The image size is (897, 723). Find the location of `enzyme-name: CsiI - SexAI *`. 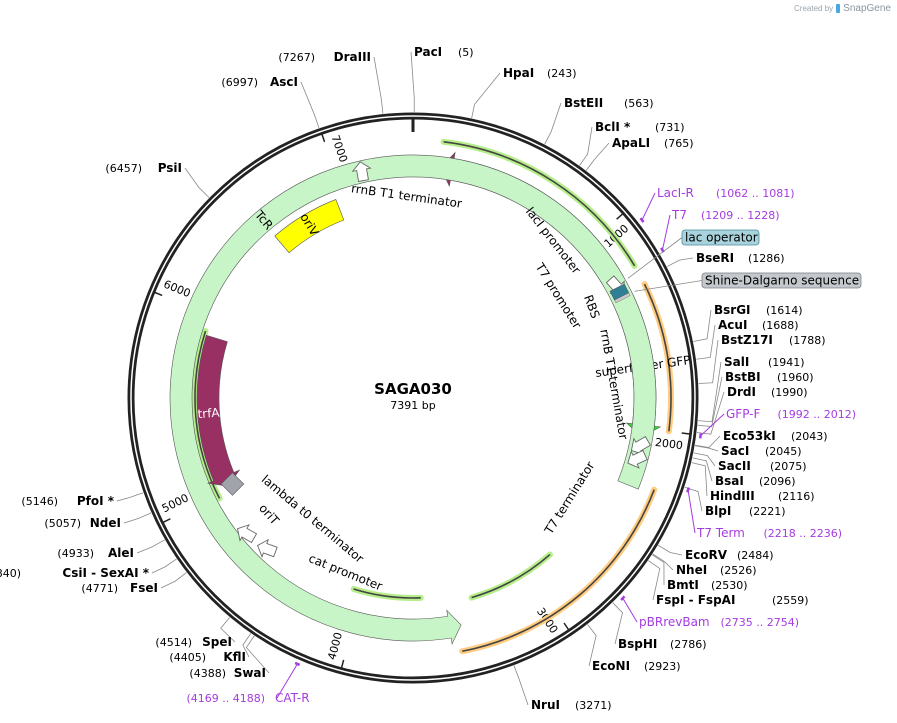

enzyme-name: CsiI - SexAI * is located at coordinates (105, 573).